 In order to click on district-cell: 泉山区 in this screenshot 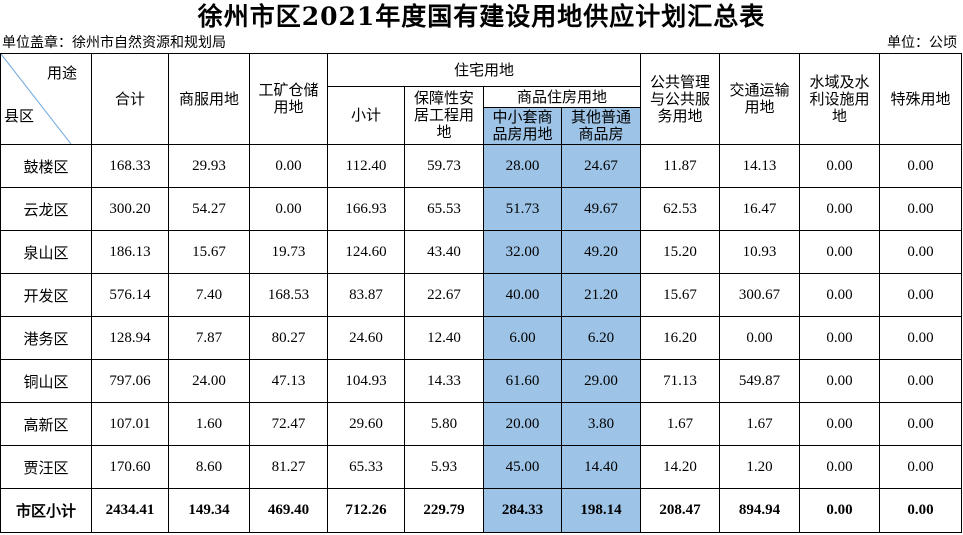, I will do `click(46, 252)`.